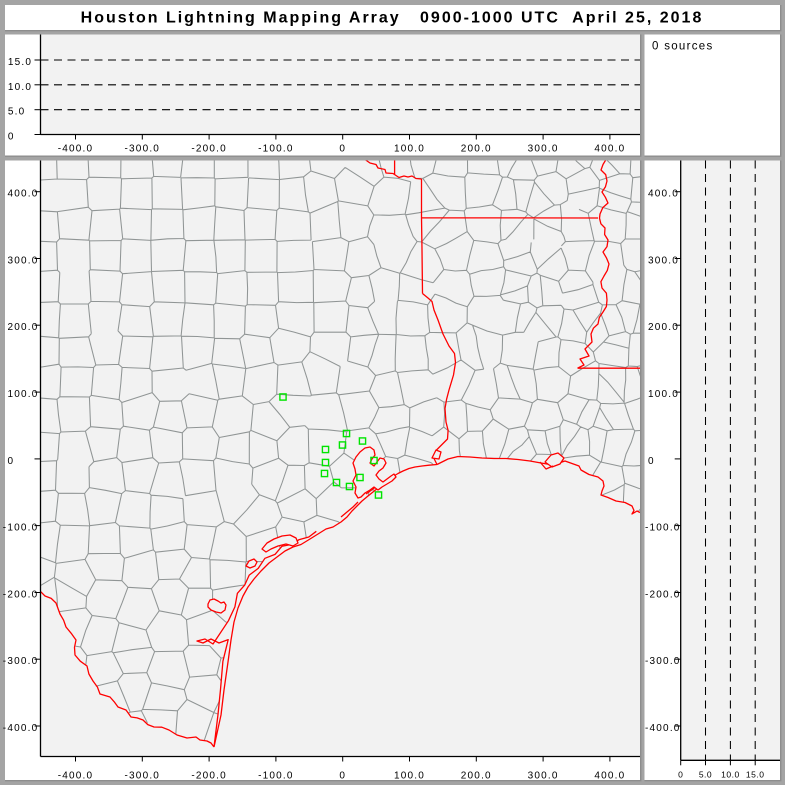  I want to click on svg-text: 0 sources, so click(683, 47).